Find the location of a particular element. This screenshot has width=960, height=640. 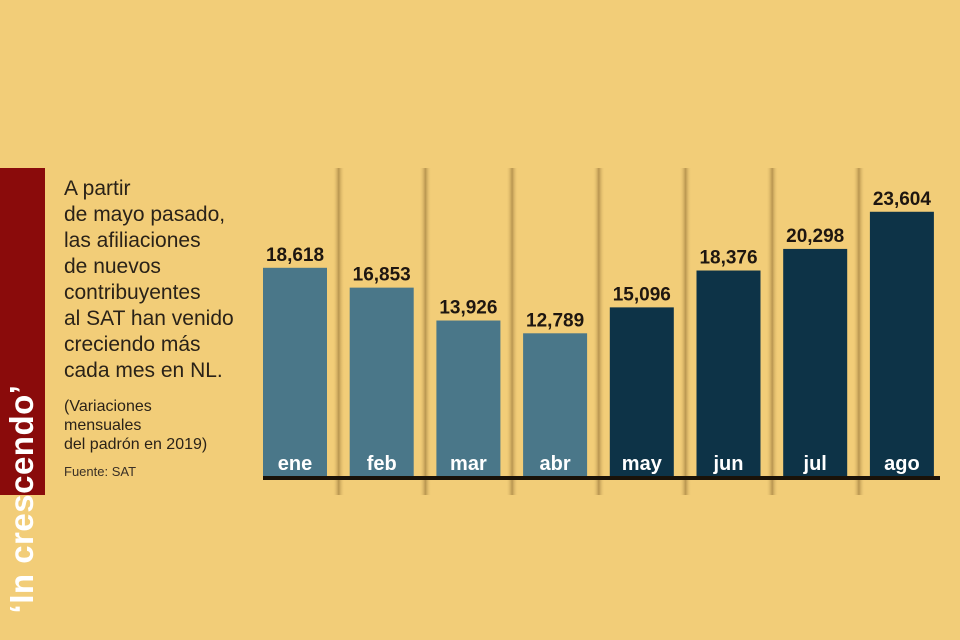

data-label: 18,618 is located at coordinates (295, 255).